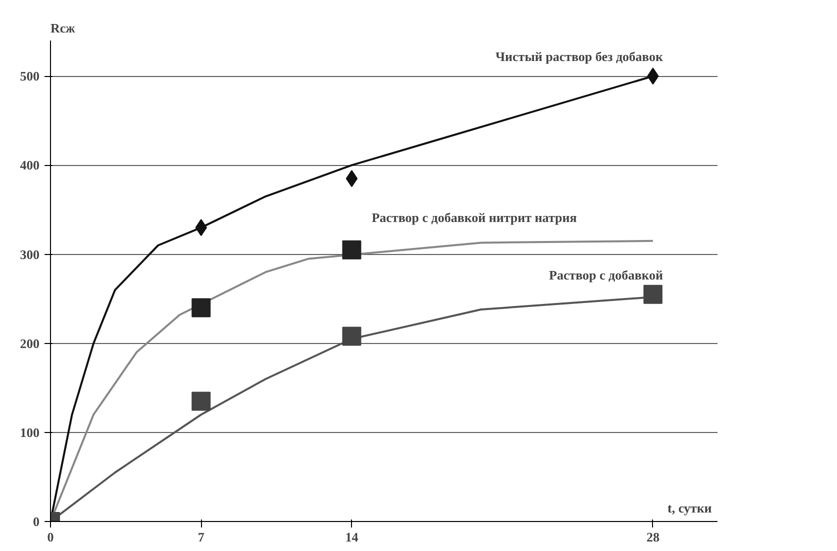 Image resolution: width=837 pixels, height=551 pixels. I want to click on x-axis-title: t, сутки, so click(690, 508).